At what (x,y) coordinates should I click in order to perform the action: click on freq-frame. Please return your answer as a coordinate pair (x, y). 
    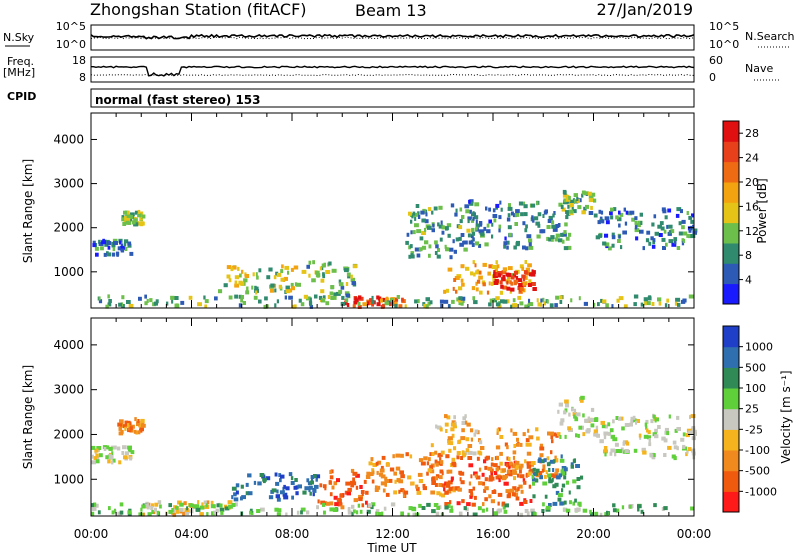
    Looking at the image, I should click on (392, 69).